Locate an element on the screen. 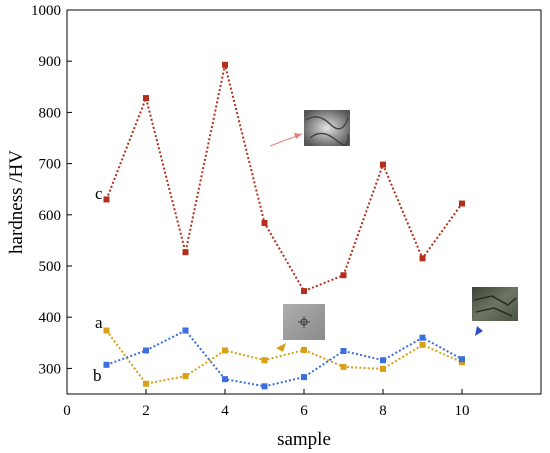 The width and height of the screenshot is (550, 453). microstructure-c-photo is located at coordinates (327, 128).